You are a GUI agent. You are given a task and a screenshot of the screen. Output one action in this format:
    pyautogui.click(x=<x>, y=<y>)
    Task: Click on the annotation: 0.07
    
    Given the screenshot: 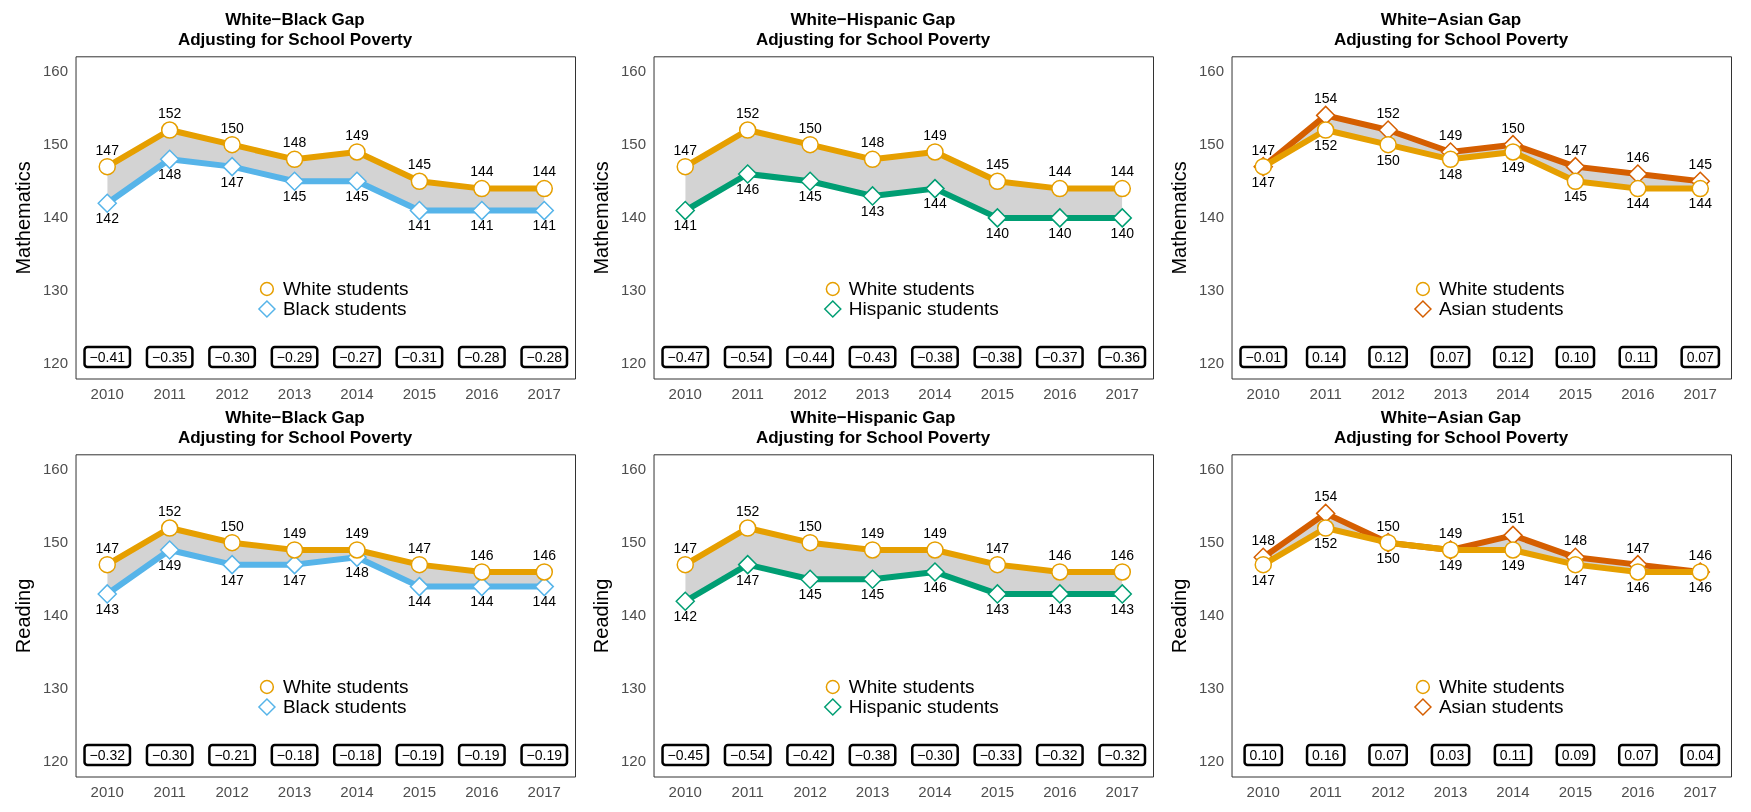 What is the action you would take?
    pyautogui.click(x=1388, y=754)
    